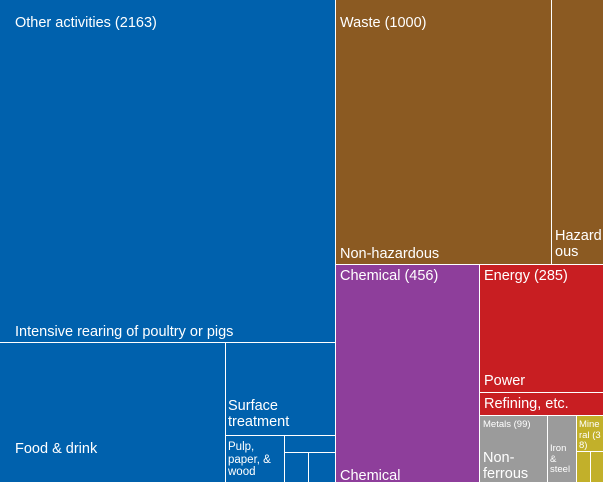 The width and height of the screenshot is (604, 483). I want to click on tile-surface-treatment: Surface treatment, so click(281, 389).